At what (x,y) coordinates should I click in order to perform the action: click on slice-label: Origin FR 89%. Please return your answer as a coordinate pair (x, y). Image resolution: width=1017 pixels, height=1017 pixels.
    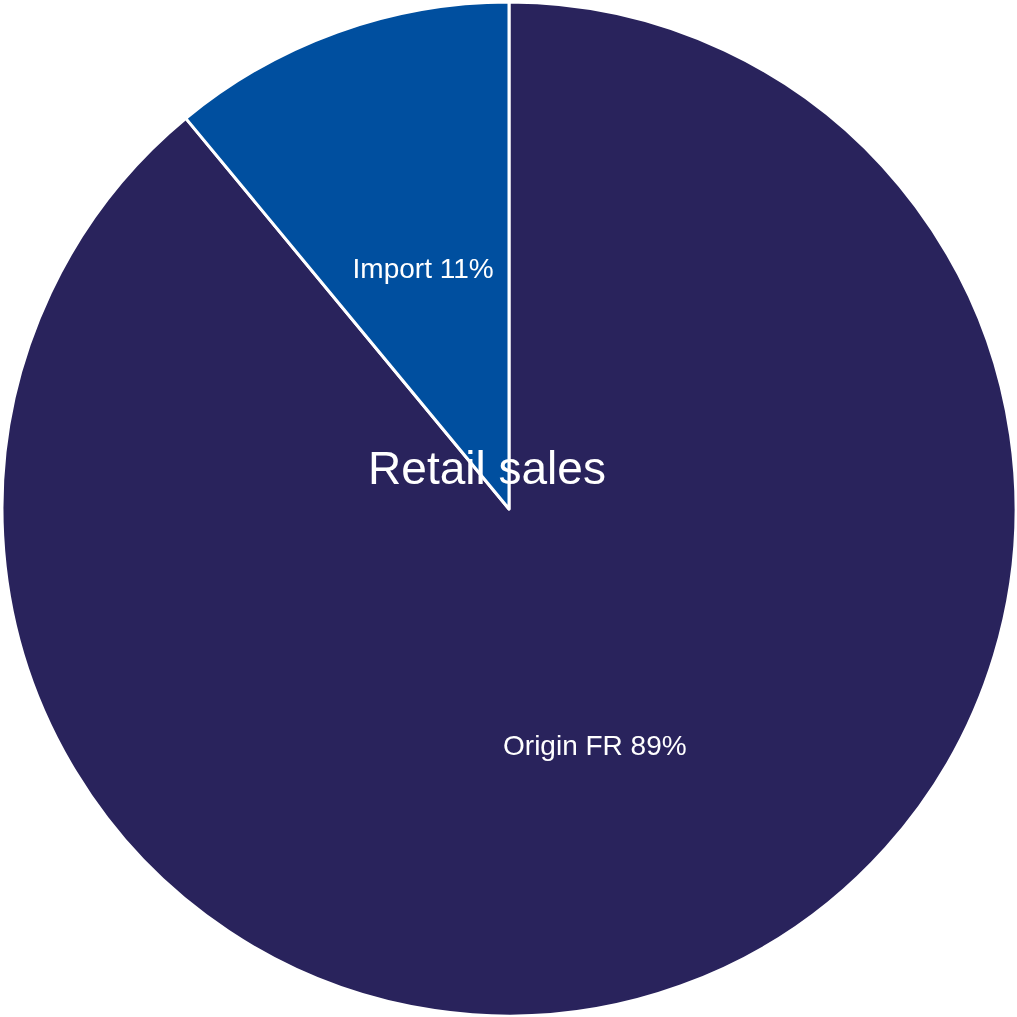
    Looking at the image, I should click on (595, 745).